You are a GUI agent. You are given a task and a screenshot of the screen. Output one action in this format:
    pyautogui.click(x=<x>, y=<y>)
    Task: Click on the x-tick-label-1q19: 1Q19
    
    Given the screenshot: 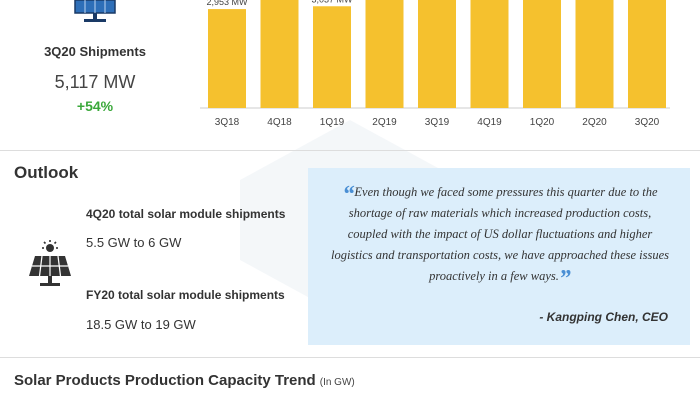 What is the action you would take?
    pyautogui.click(x=332, y=122)
    